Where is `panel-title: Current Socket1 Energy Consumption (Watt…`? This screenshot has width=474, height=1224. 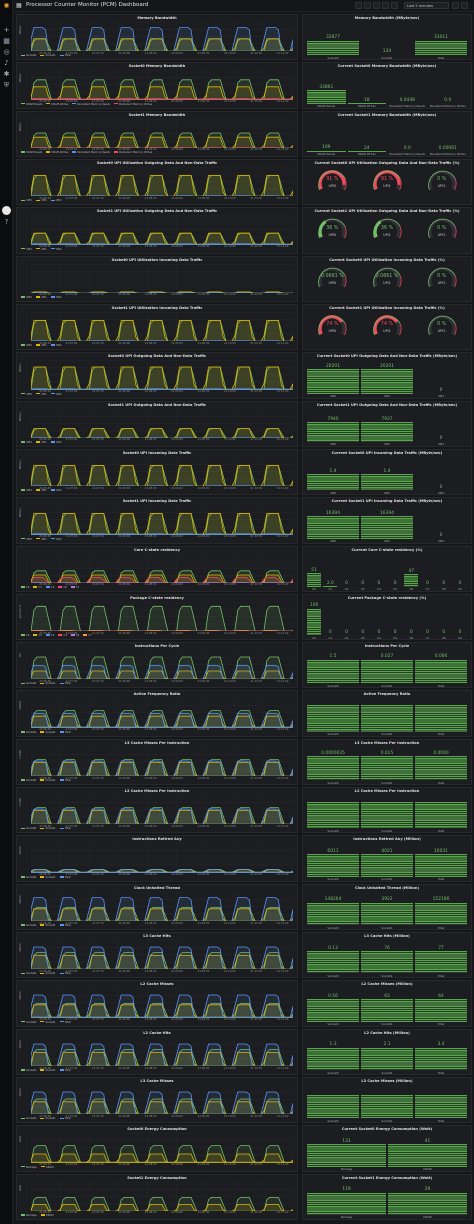 panel-title: Current Socket1 Energy Consumption (Watt… is located at coordinates (387, 1177).